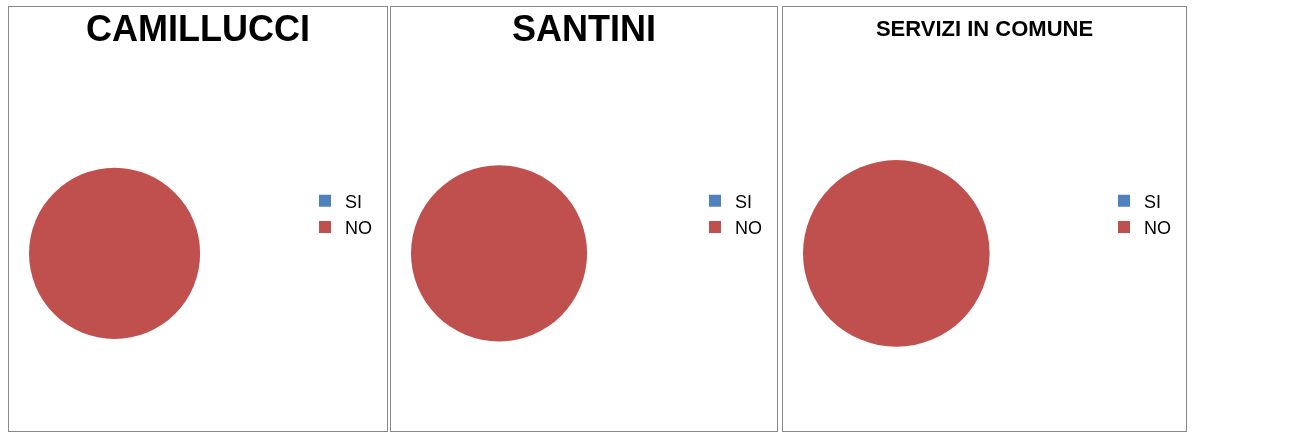 Image resolution: width=1306 pixels, height=432 pixels. What do you see at coordinates (584, 28) in the screenshot?
I see `chart-title: SANTINI` at bounding box center [584, 28].